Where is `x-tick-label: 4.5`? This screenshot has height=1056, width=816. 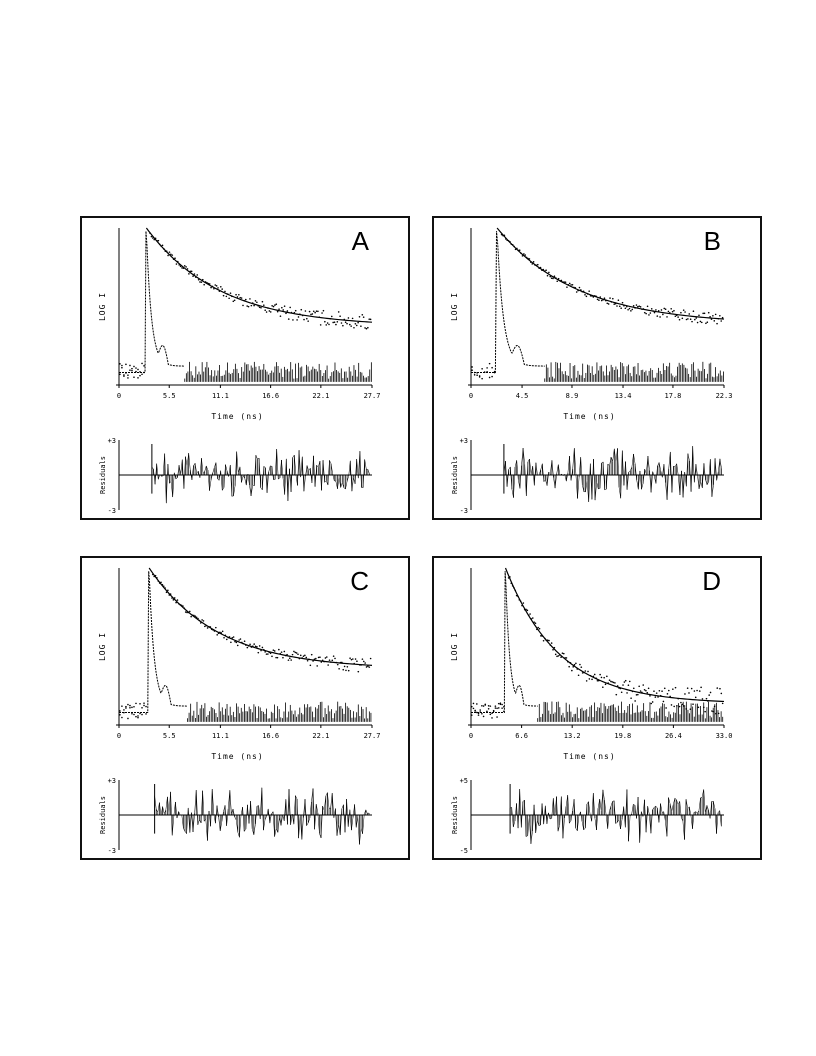
x-tick-label: 4.5 is located at coordinates (522, 396).